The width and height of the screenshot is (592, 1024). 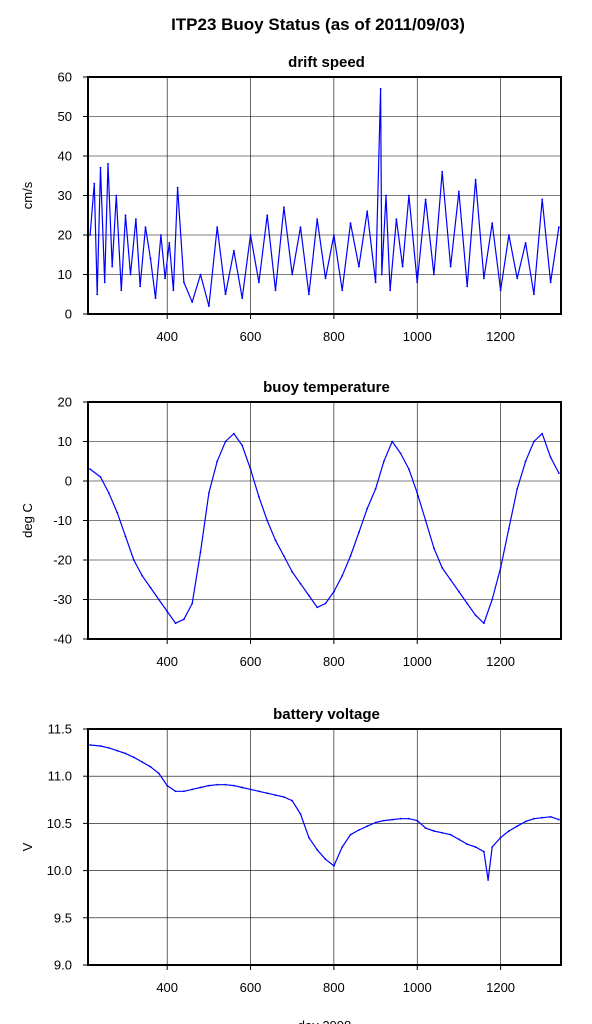 I want to click on y-tick-label: -40, so click(x=62, y=639).